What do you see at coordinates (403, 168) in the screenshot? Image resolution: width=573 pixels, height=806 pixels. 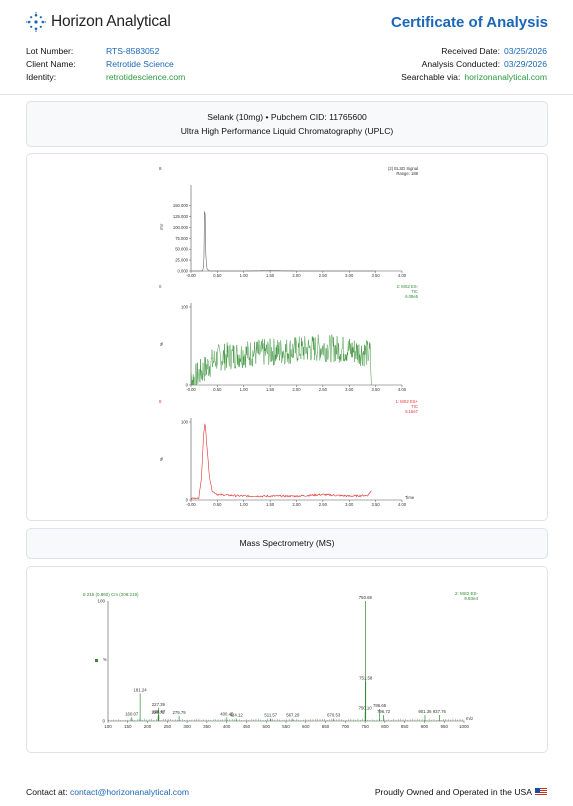 I see `panel-legend-line: (2) ELSD Signal` at bounding box center [403, 168].